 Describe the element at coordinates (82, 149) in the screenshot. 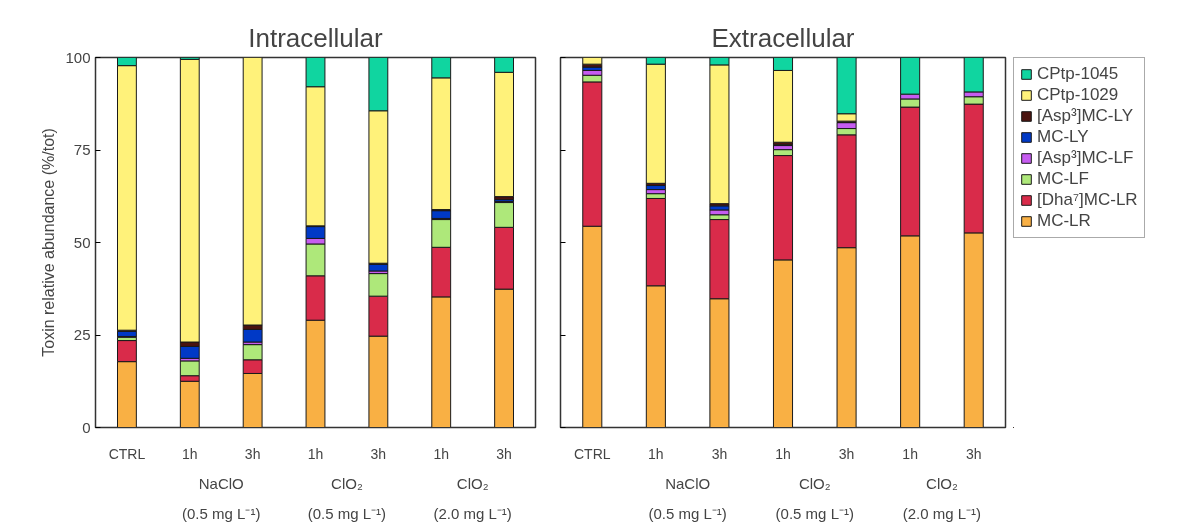

I see `y-tick-label: 75` at that location.